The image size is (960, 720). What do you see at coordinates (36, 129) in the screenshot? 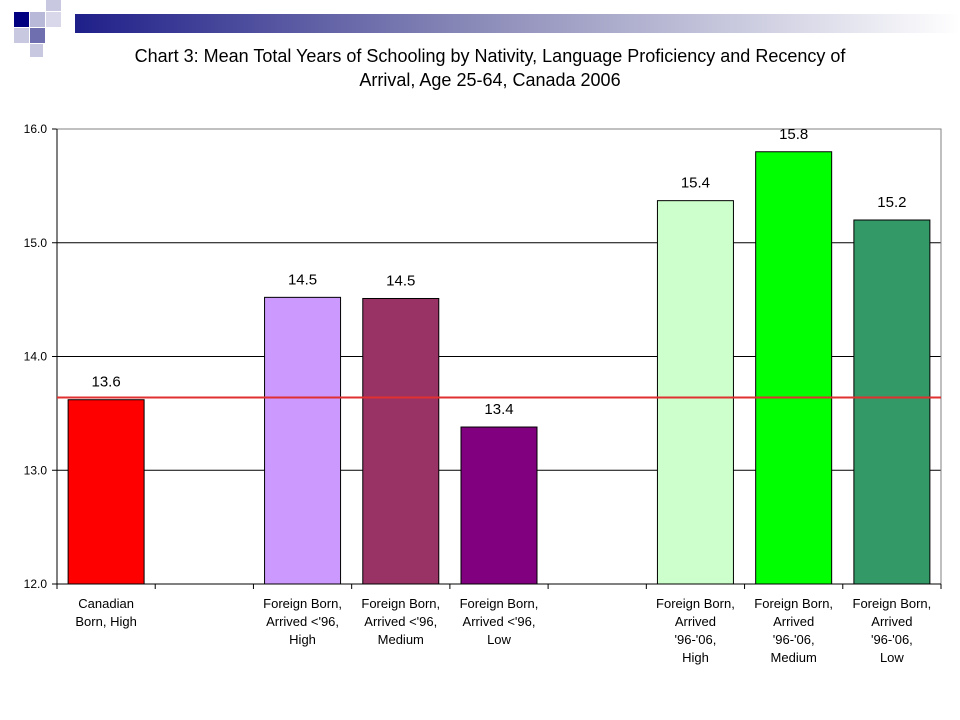
I see `y-tick-label: 16.0` at bounding box center [36, 129].